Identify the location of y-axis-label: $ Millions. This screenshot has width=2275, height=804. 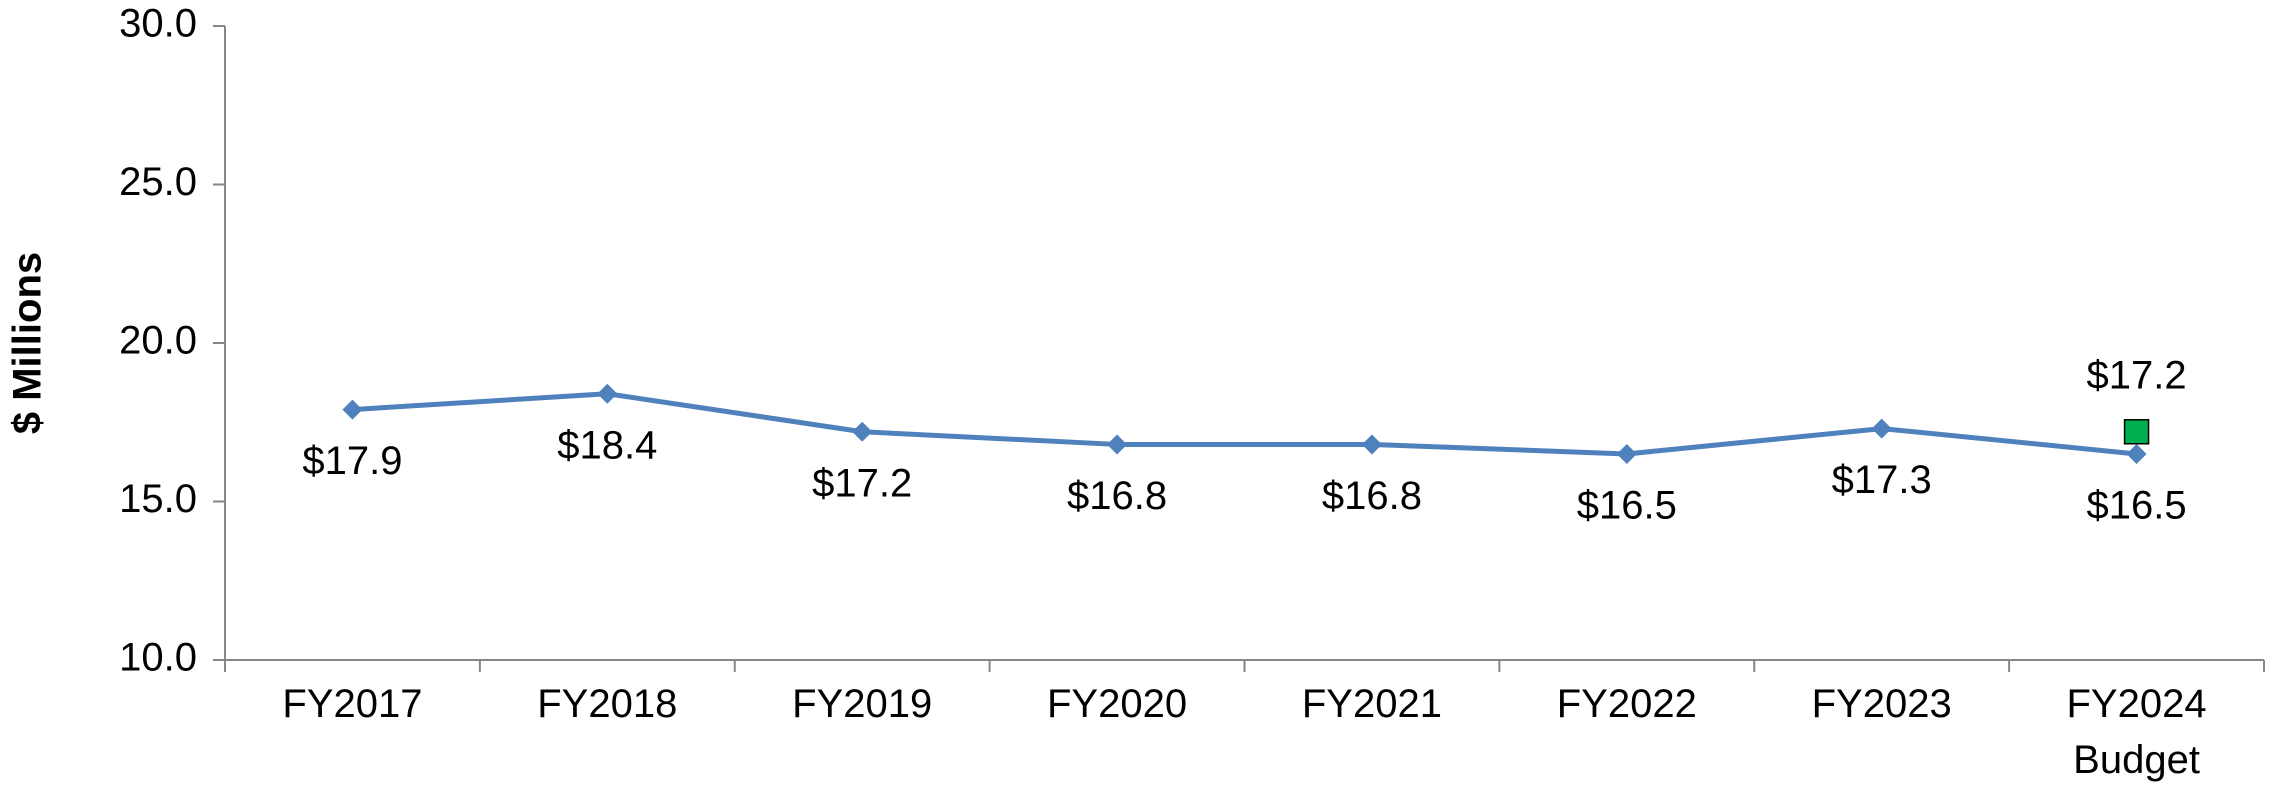
(28, 343).